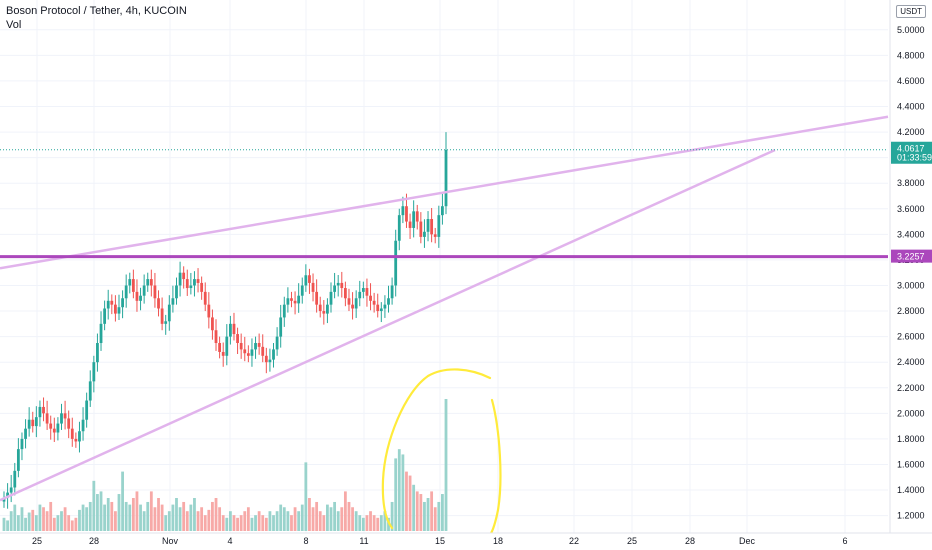 This screenshot has height=550, width=932. I want to click on price-tick-label: 3.0000, so click(911, 285).